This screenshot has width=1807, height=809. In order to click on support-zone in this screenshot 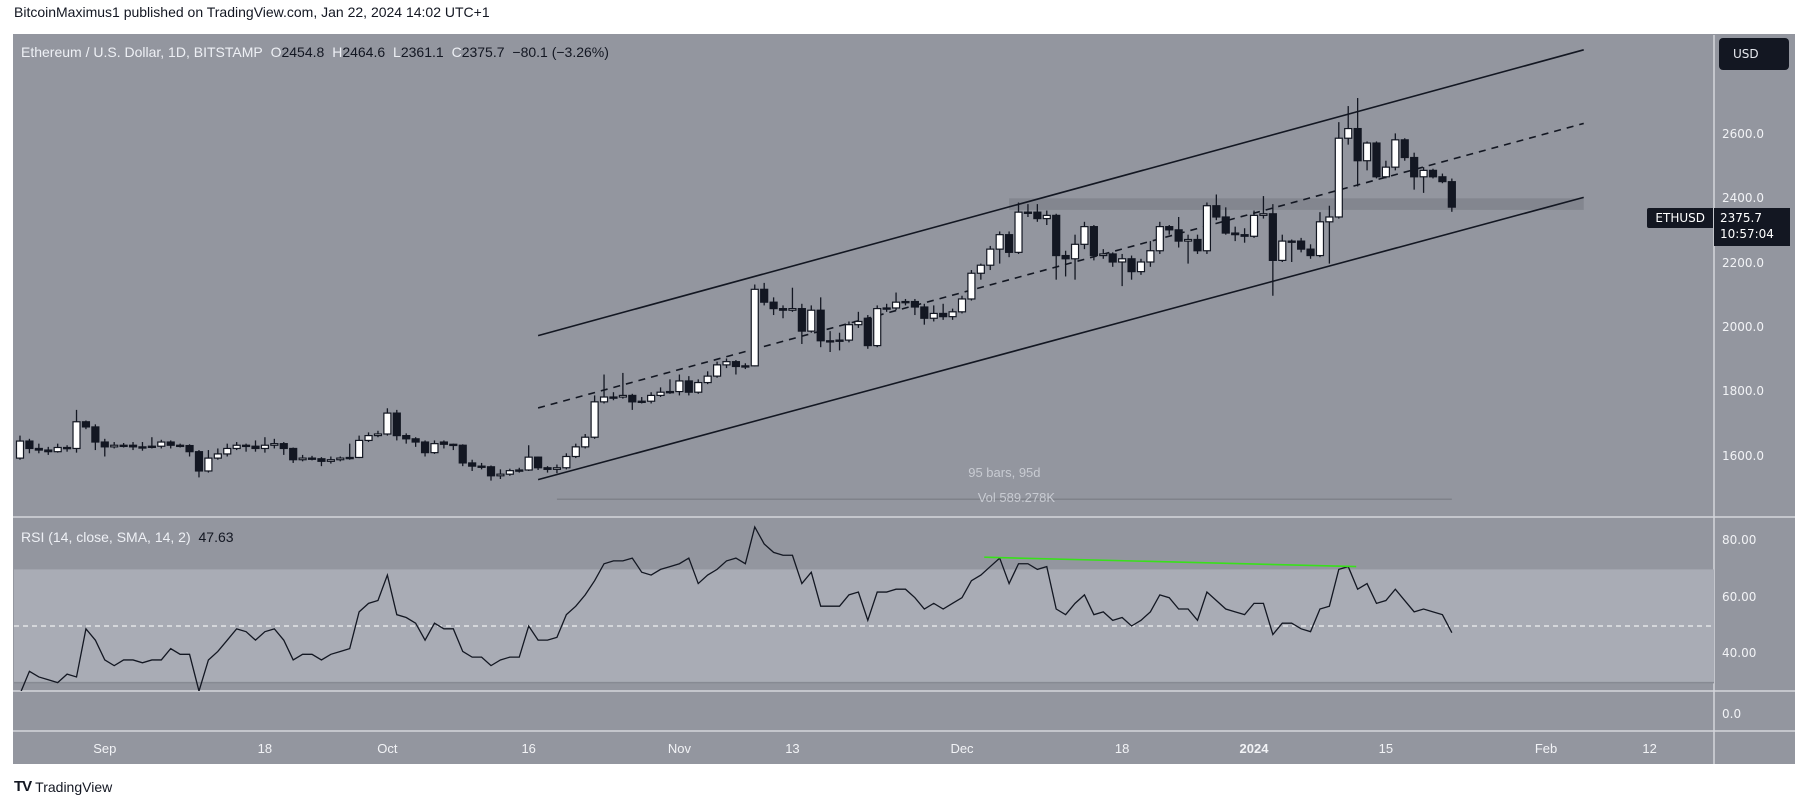, I will do `click(1296, 204)`.